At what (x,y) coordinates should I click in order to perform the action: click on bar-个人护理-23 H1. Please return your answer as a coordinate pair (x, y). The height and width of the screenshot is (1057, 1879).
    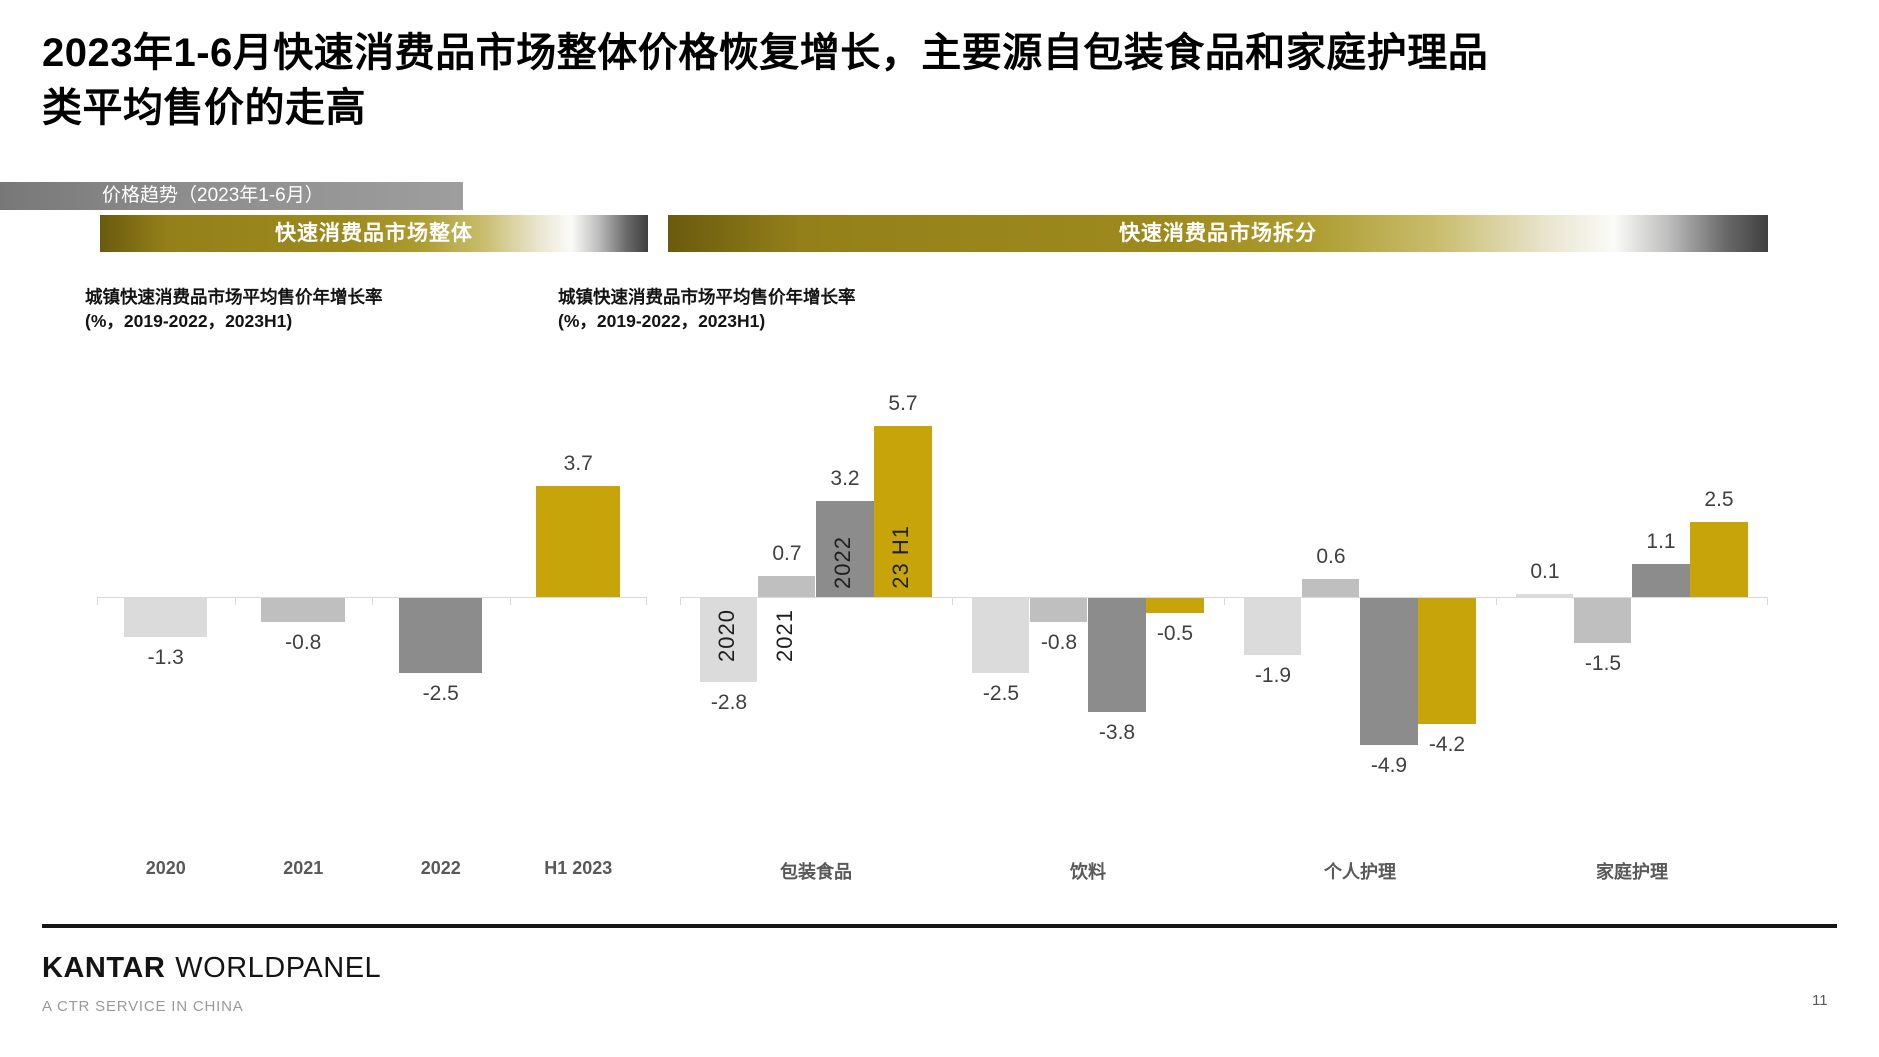
    Looking at the image, I should click on (1447, 661).